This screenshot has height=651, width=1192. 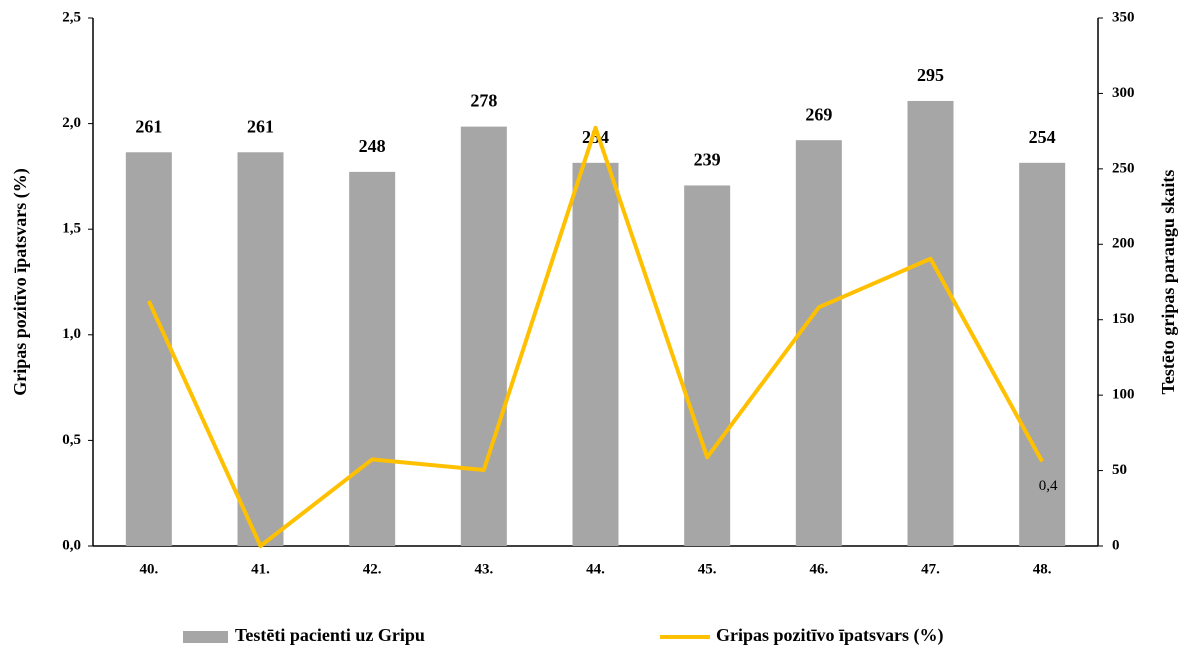 I want to click on y2-axis-label: Testēto gripas paraugu skaits, so click(x=1168, y=282).